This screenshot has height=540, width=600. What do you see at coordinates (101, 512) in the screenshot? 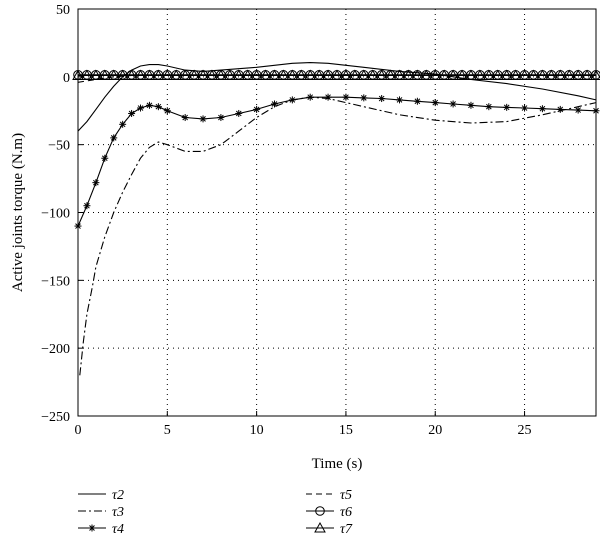
I see `legend-item: τ3` at bounding box center [101, 512].